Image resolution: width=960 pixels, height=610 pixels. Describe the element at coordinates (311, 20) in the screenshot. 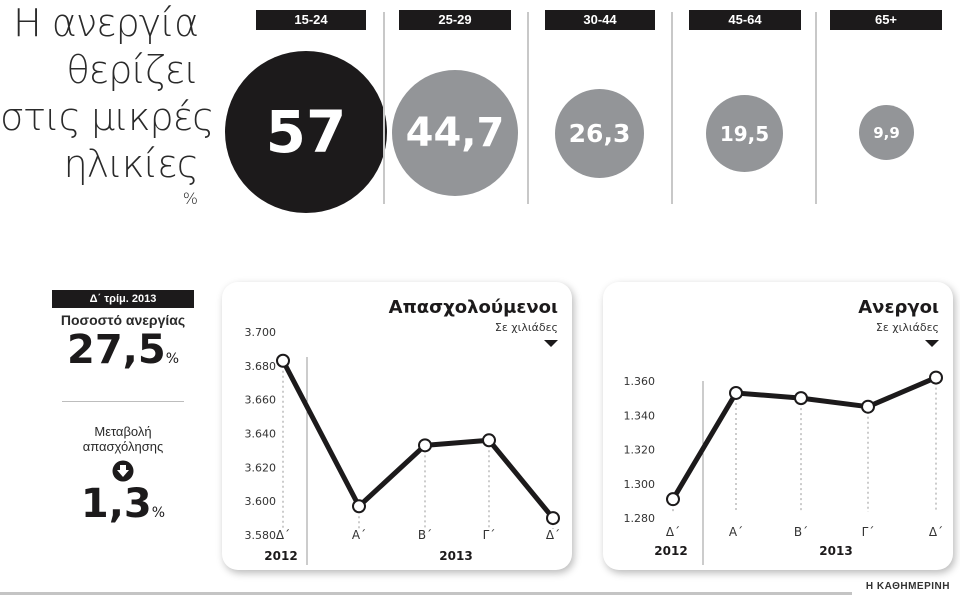

I see `age-label-15-24: 15-24` at that location.